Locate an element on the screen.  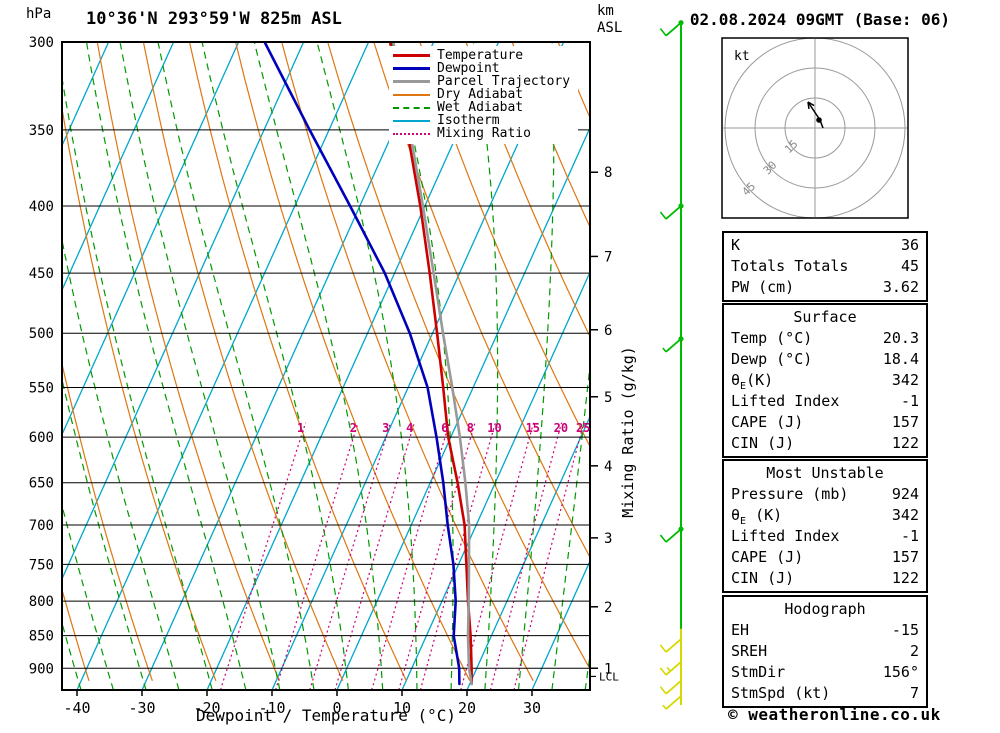
pressure-tick-label: 450 is located at coordinates (41, 274).